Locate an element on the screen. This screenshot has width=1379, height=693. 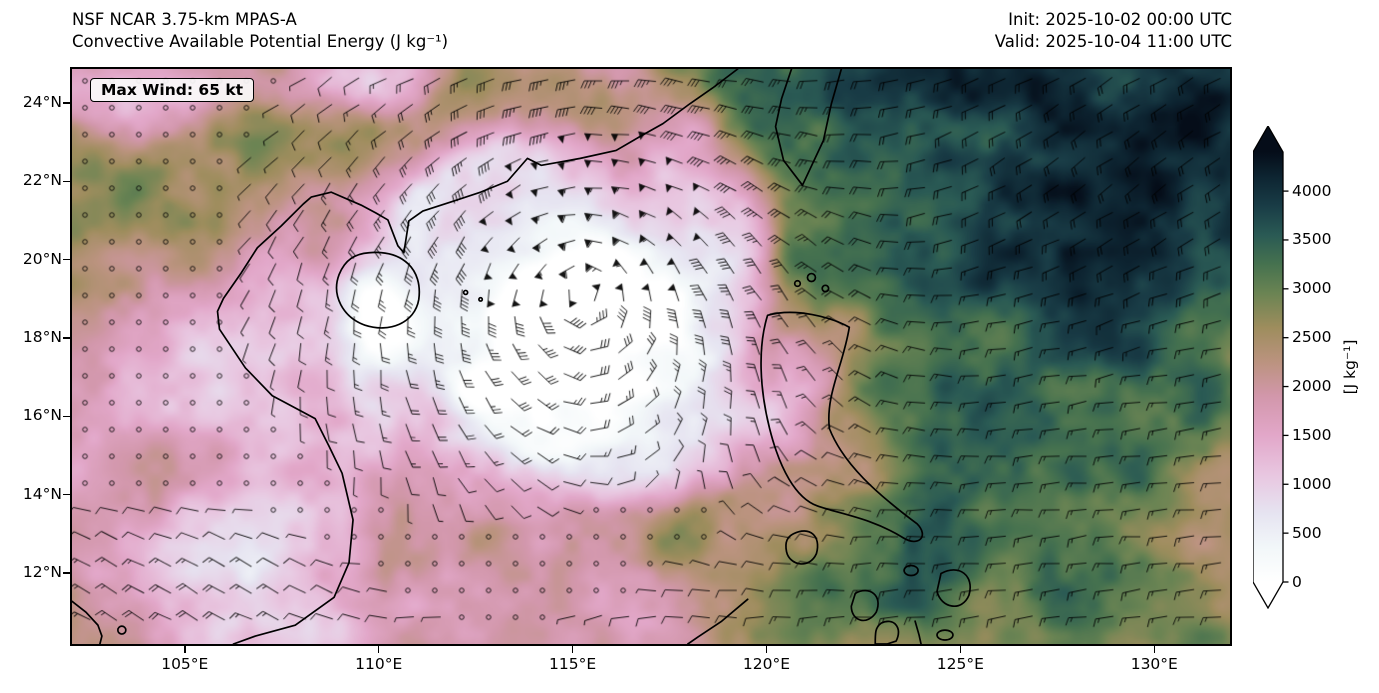
max-wind-badge: Max Wind: 65 kt is located at coordinates (172, 90).